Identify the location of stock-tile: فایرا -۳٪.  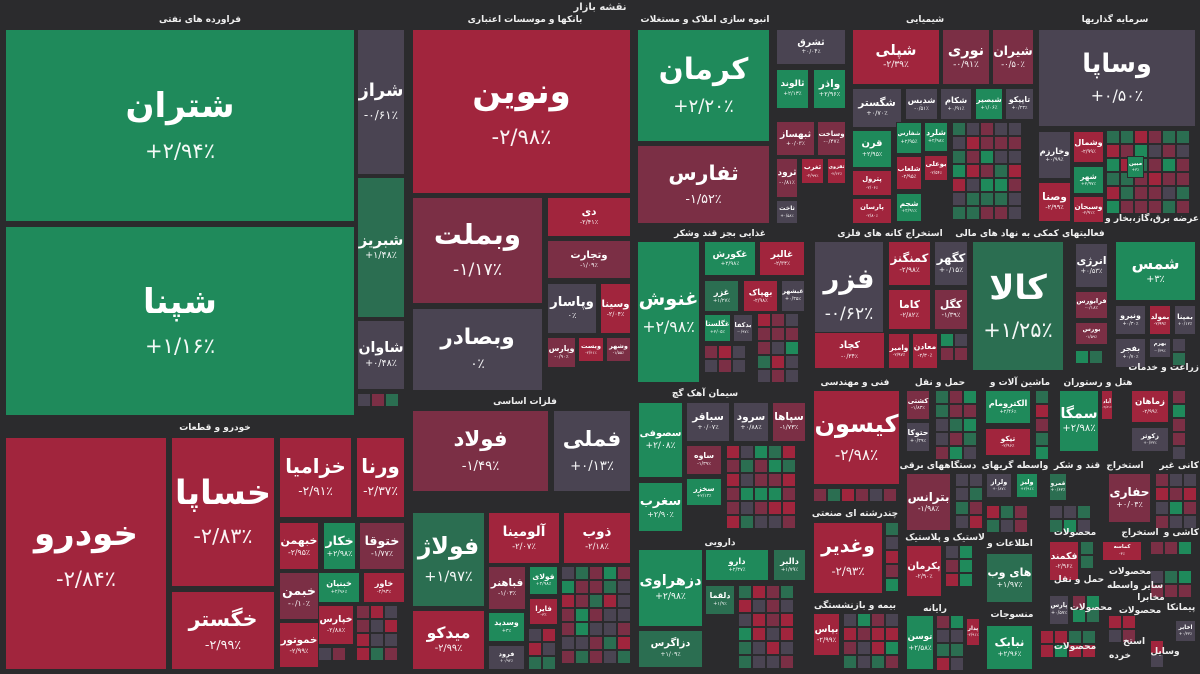
(543, 611).